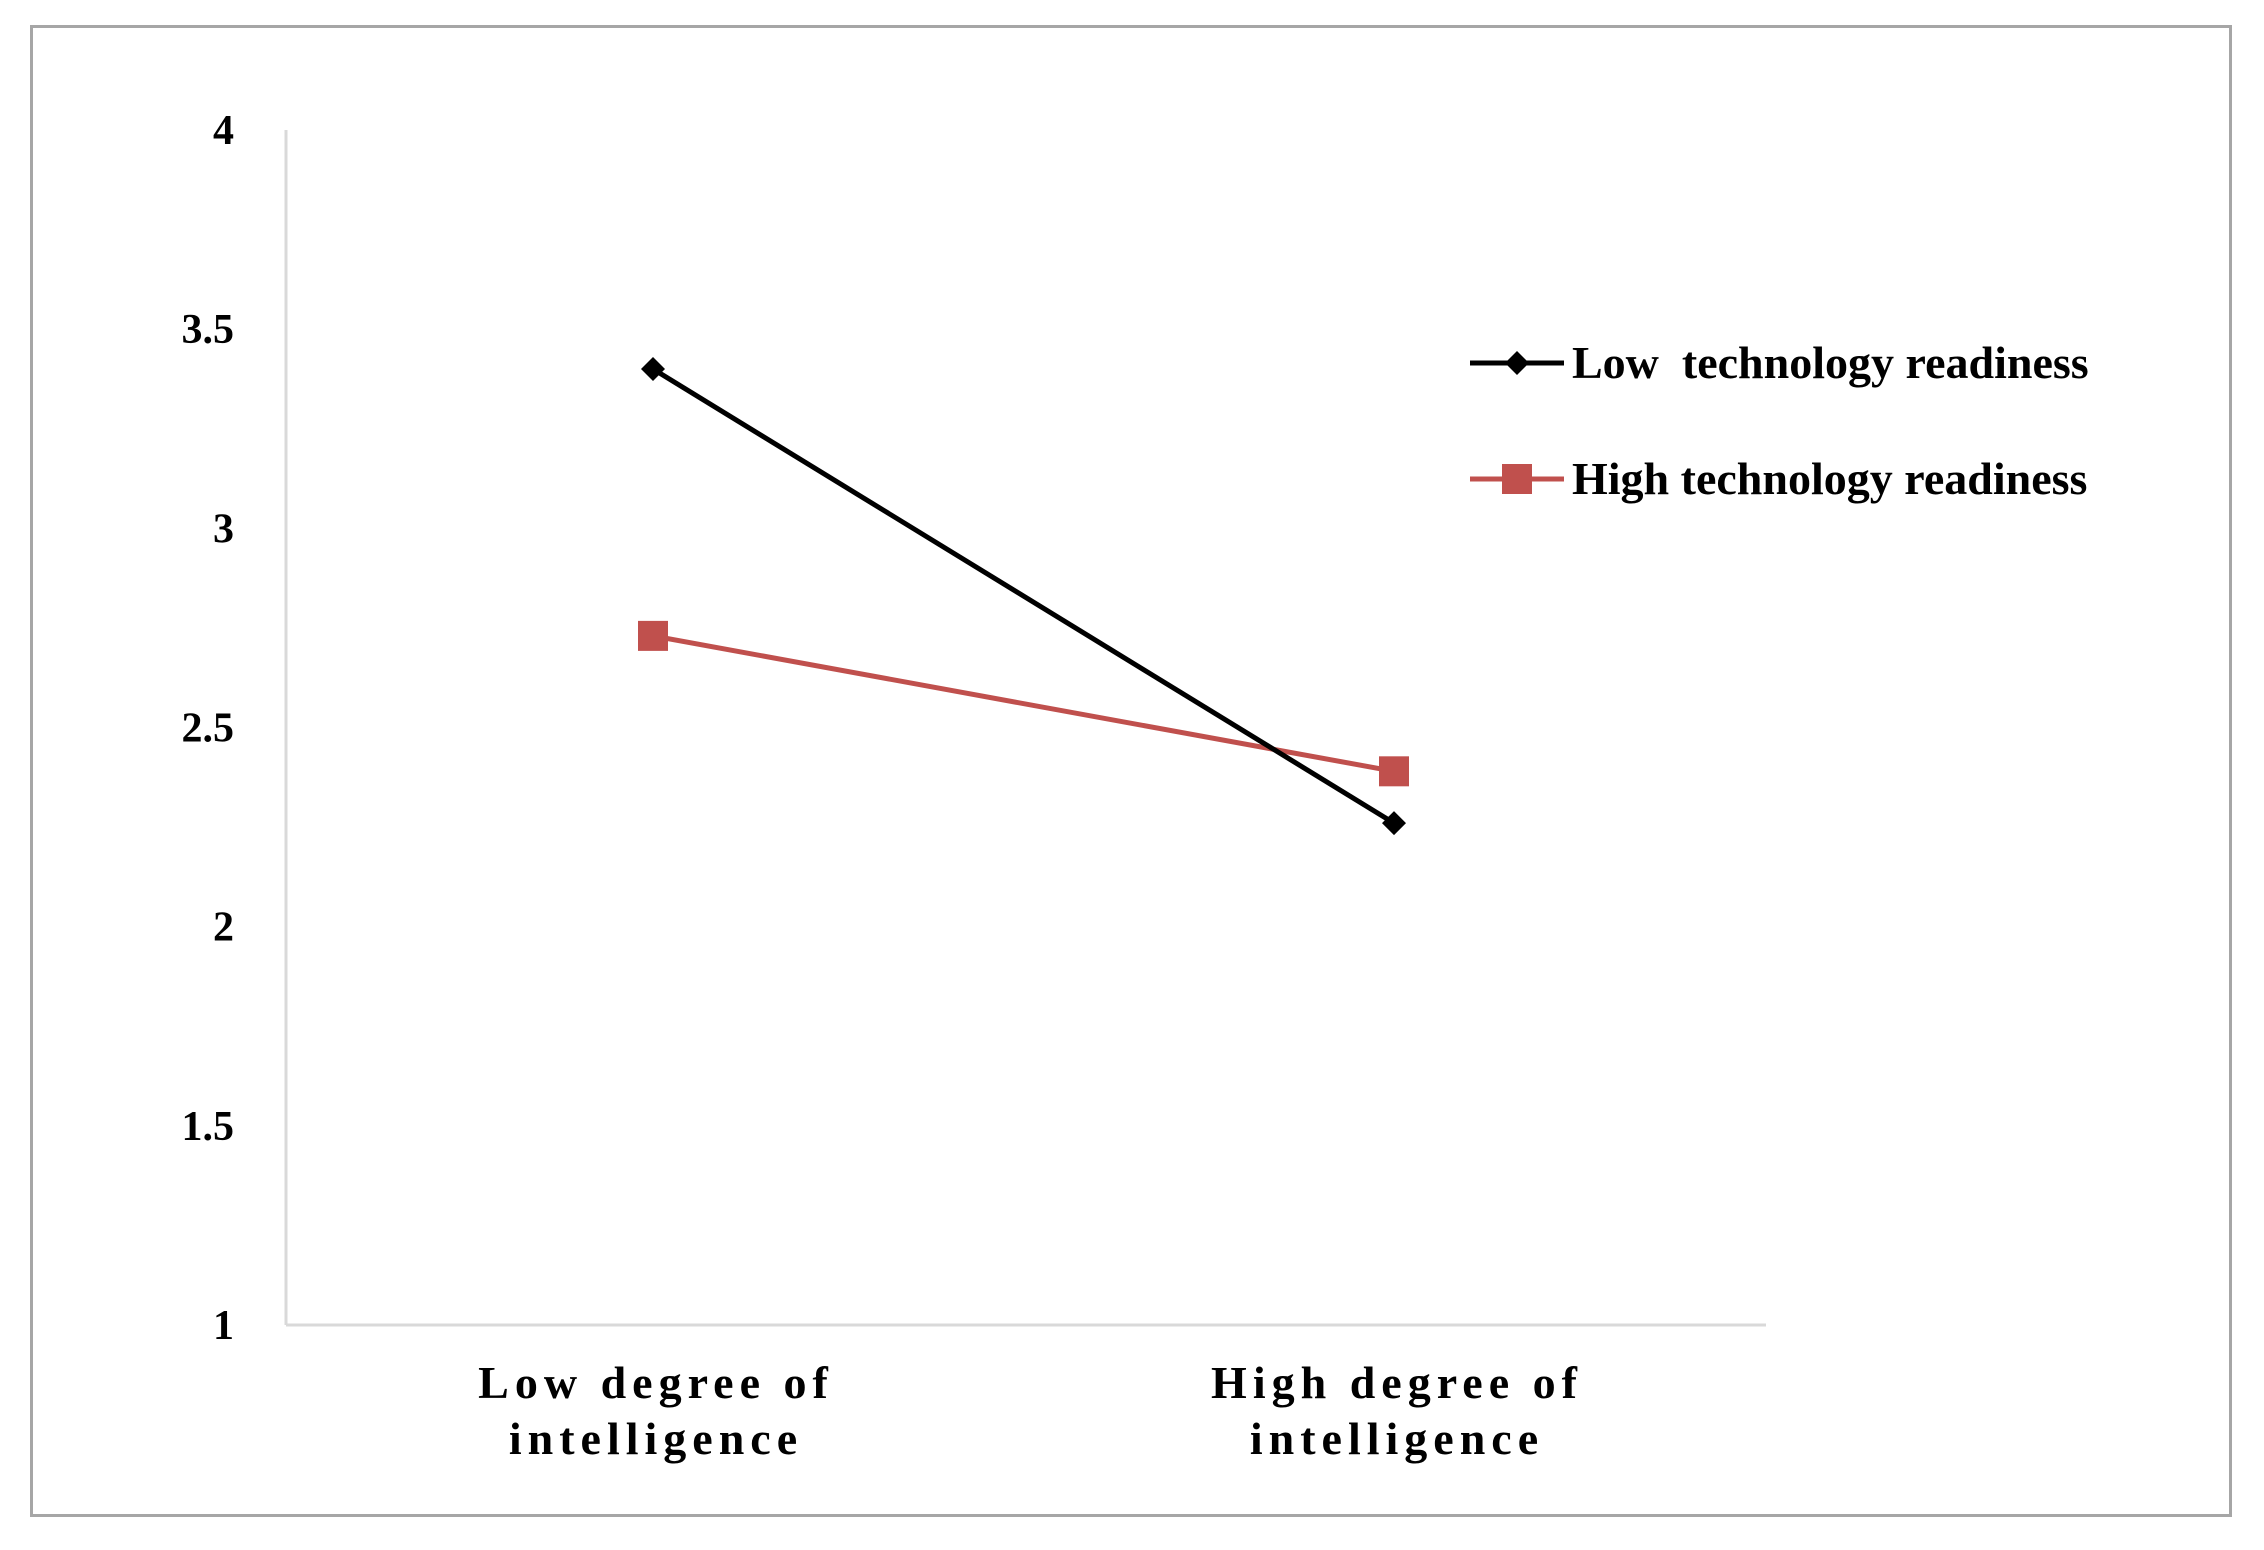  What do you see at coordinates (1829, 478) in the screenshot?
I see `legend-label: High technology readiness` at bounding box center [1829, 478].